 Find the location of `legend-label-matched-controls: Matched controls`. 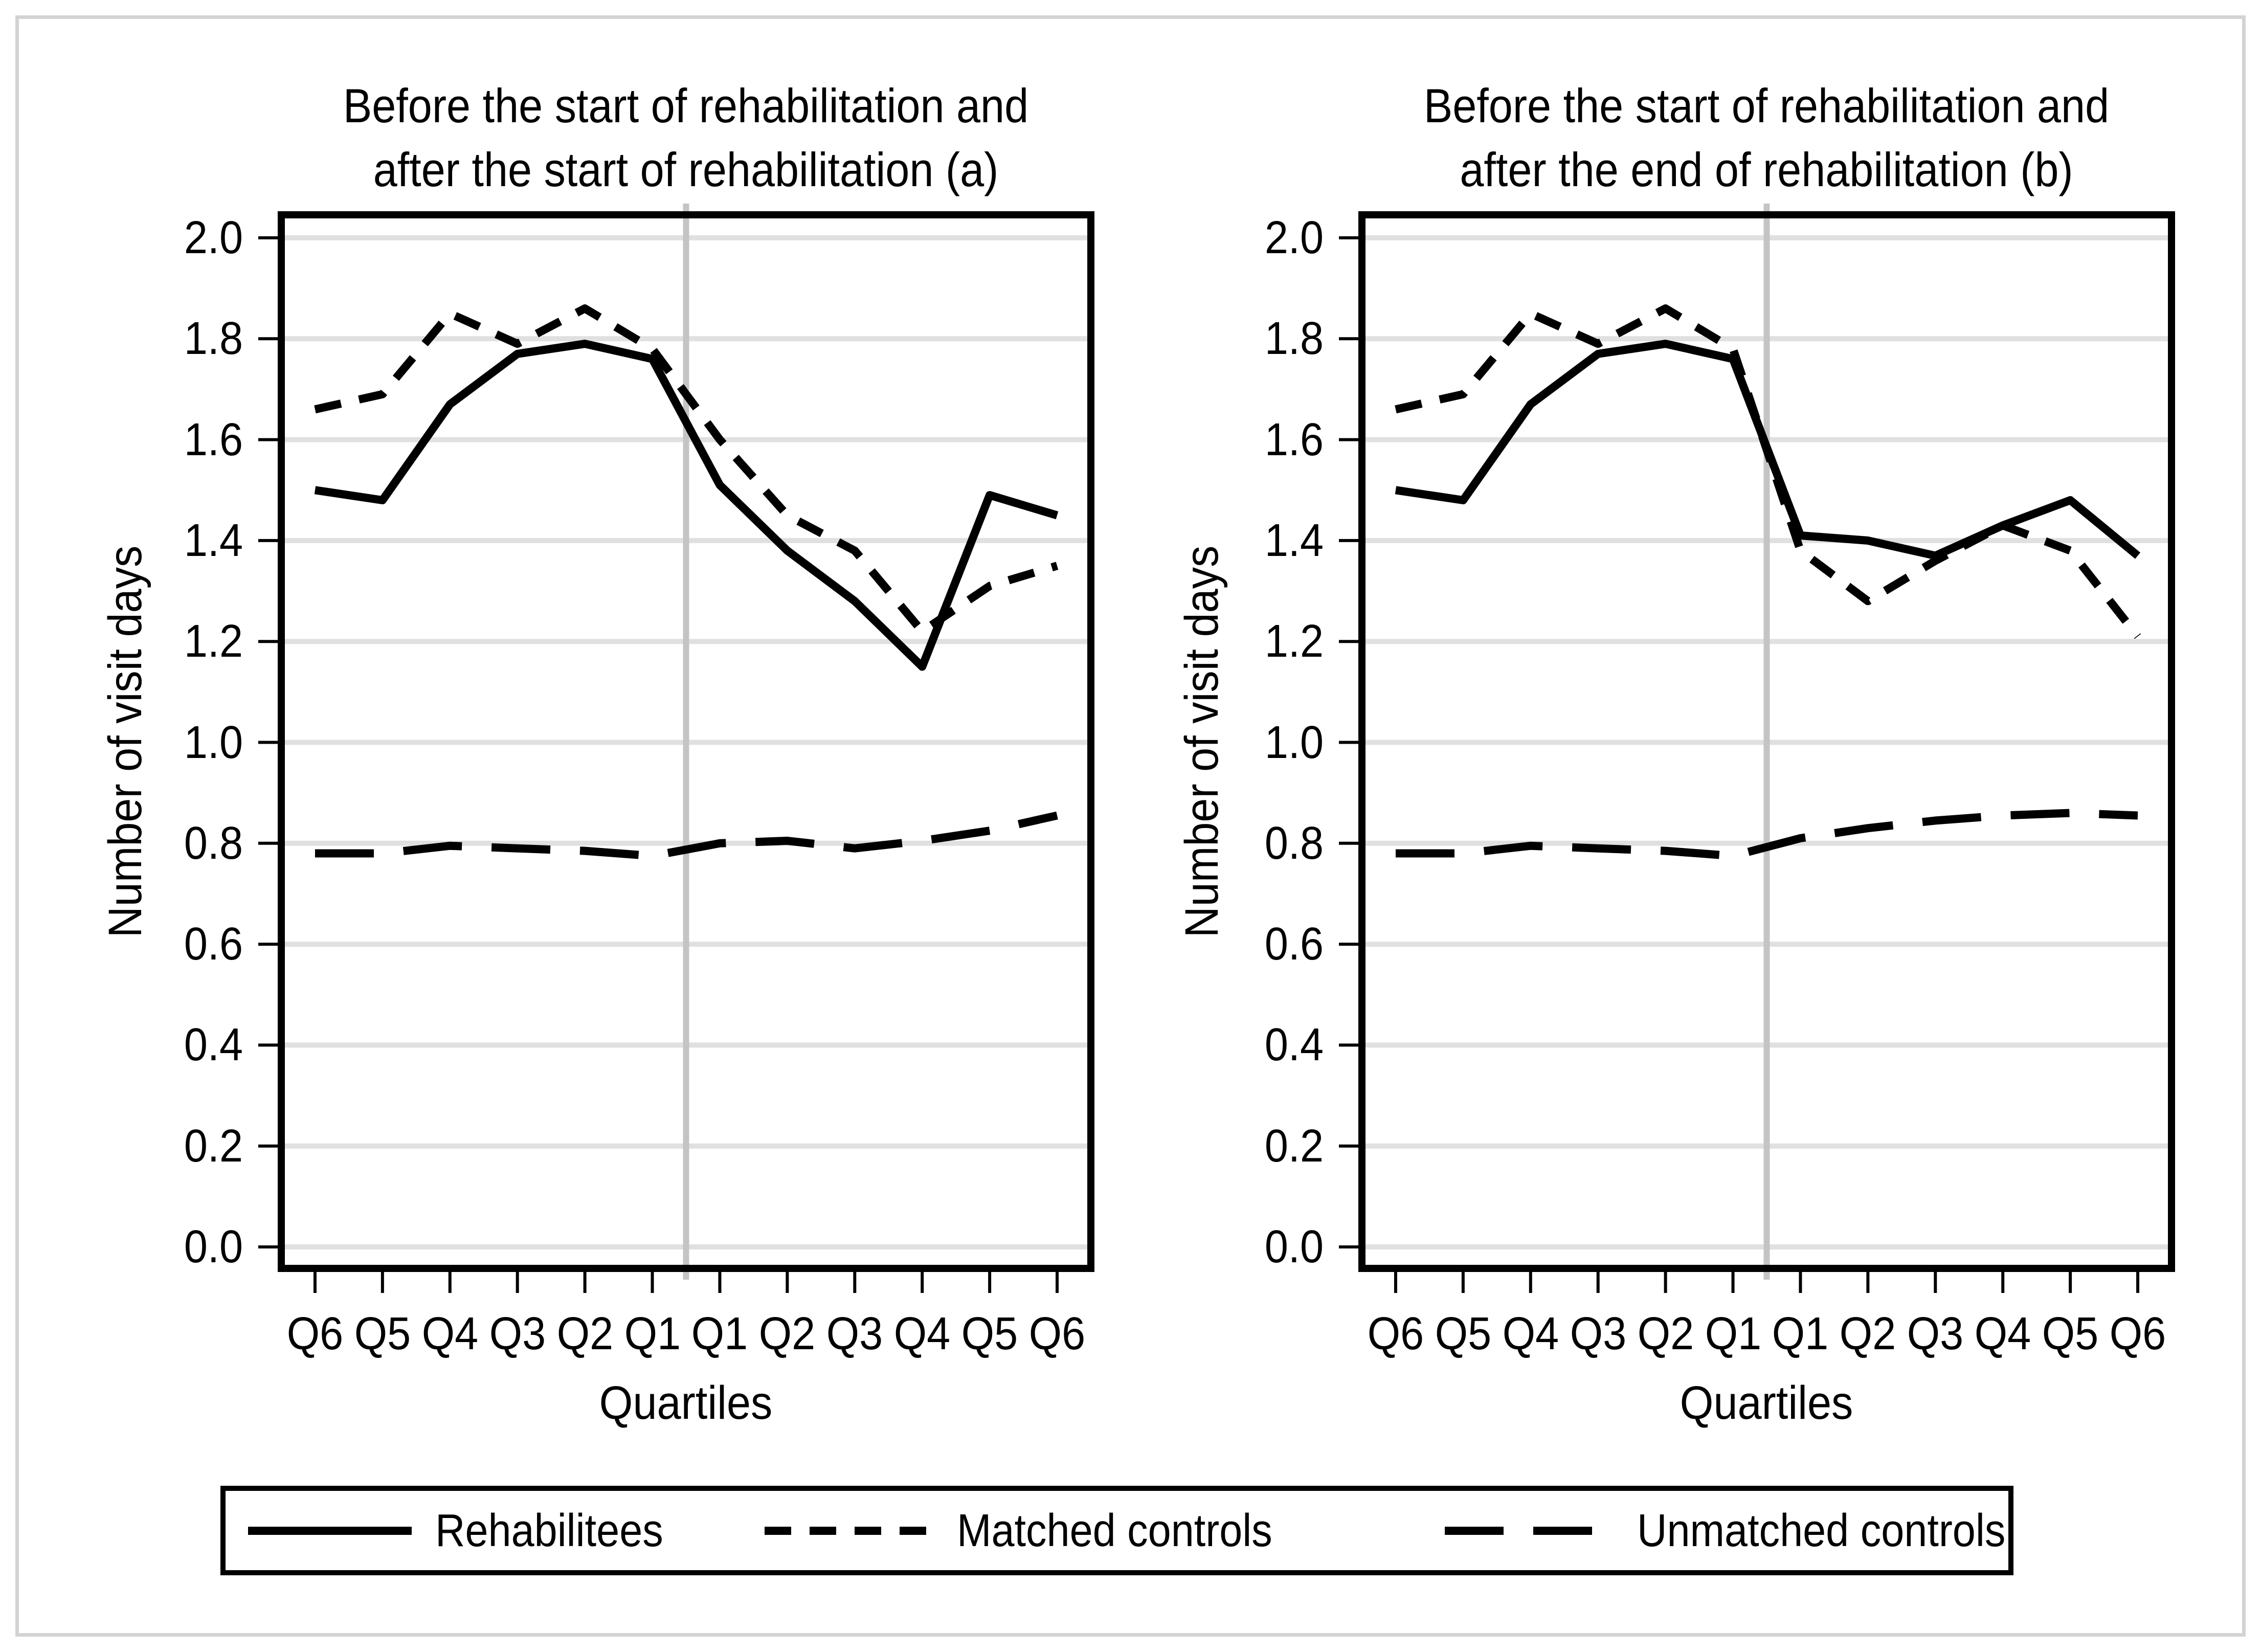

legend-label-matched-controls: Matched controls is located at coordinates (1114, 1530).